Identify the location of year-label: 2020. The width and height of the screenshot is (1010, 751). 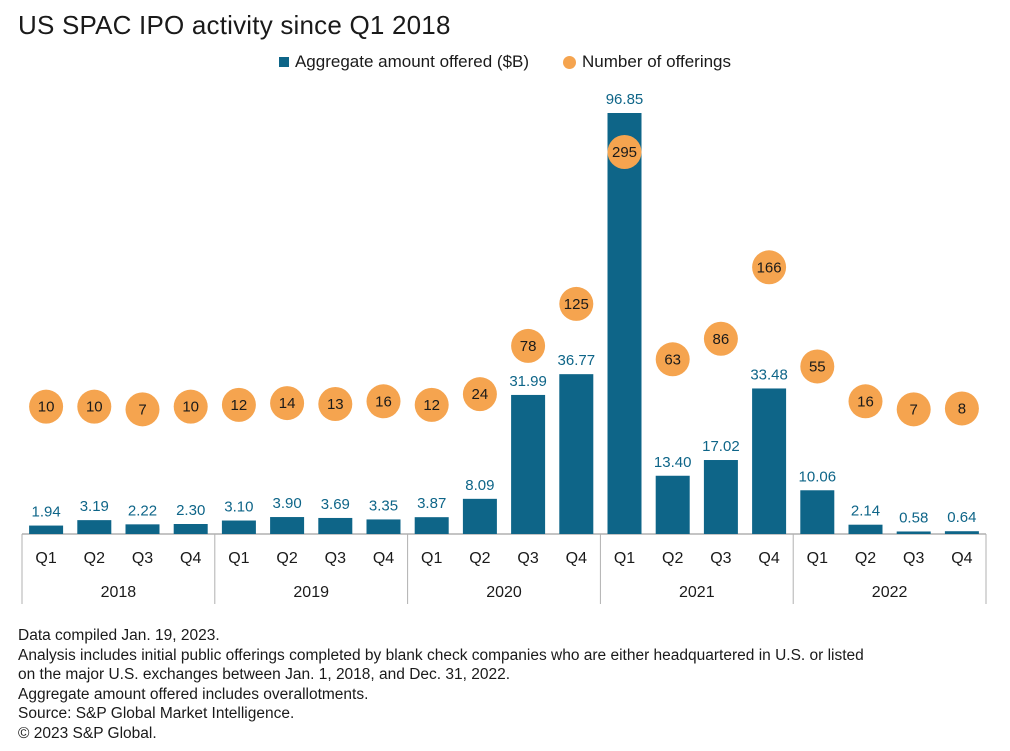
(504, 592).